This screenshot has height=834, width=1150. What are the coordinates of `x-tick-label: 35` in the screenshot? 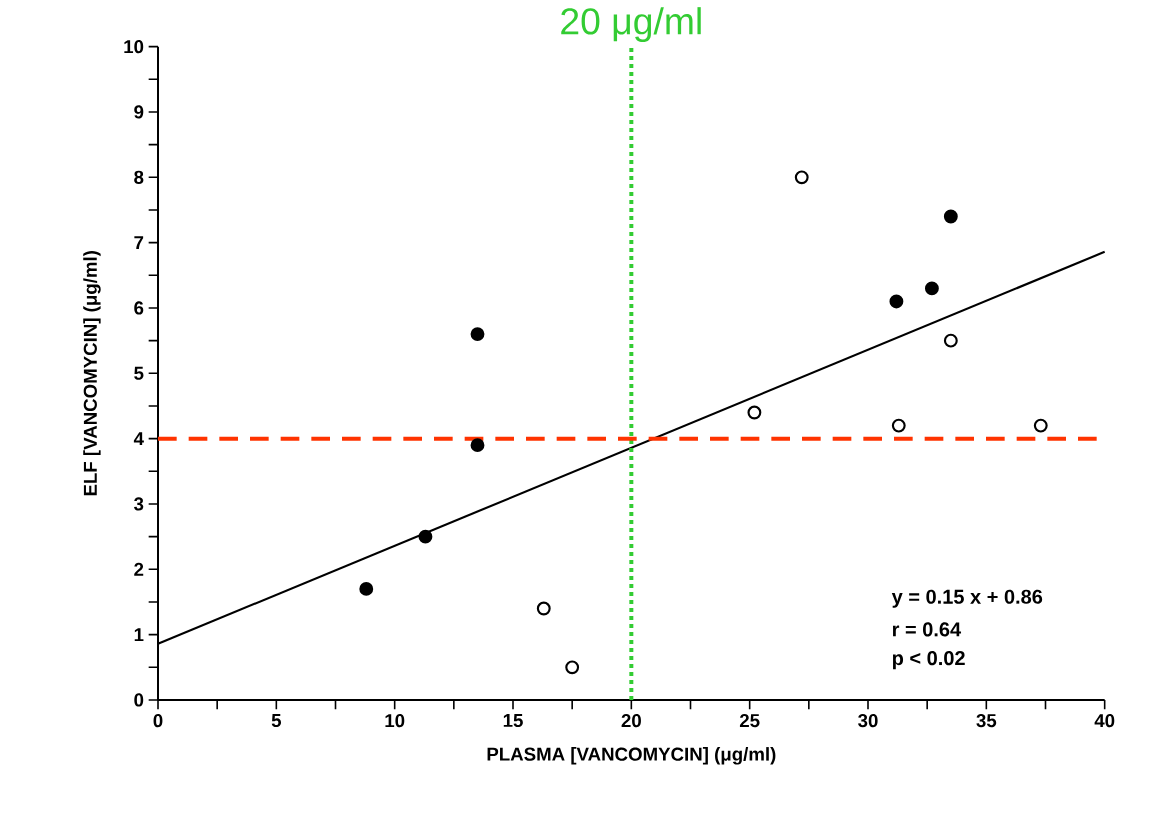 It's located at (986, 721).